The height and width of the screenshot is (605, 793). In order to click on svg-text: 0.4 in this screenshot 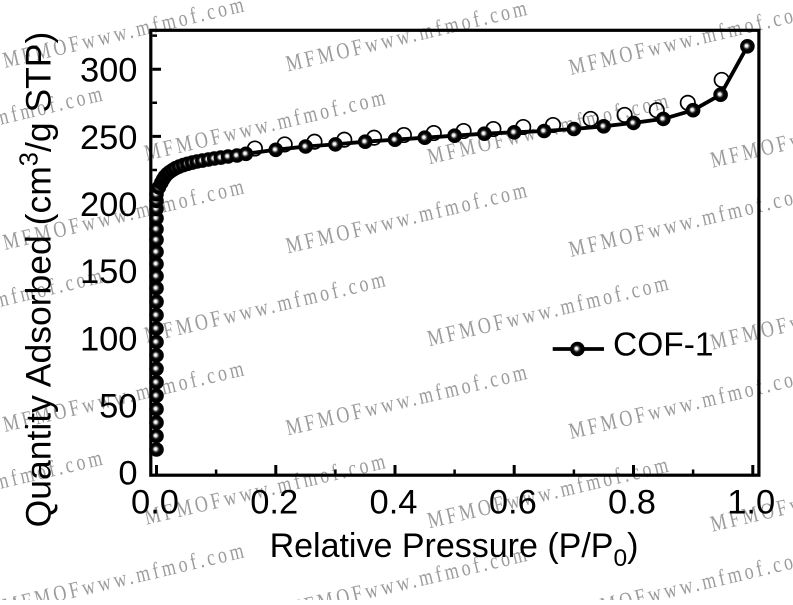, I will do `click(394, 503)`.